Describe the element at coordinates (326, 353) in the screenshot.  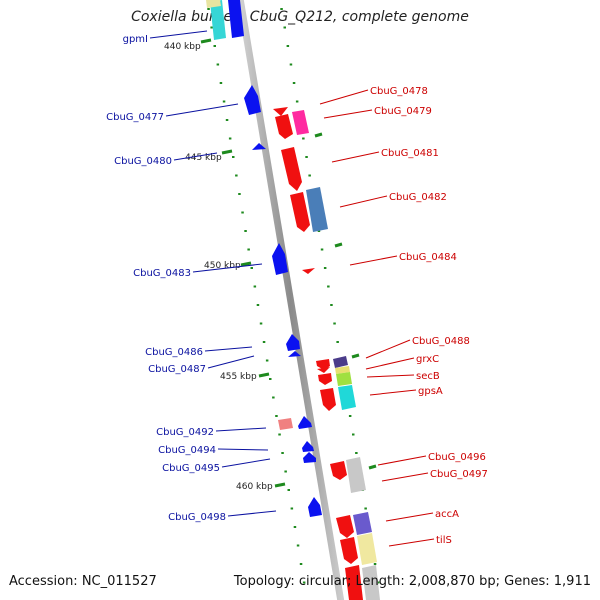
I see `right-strand-genes` at that location.